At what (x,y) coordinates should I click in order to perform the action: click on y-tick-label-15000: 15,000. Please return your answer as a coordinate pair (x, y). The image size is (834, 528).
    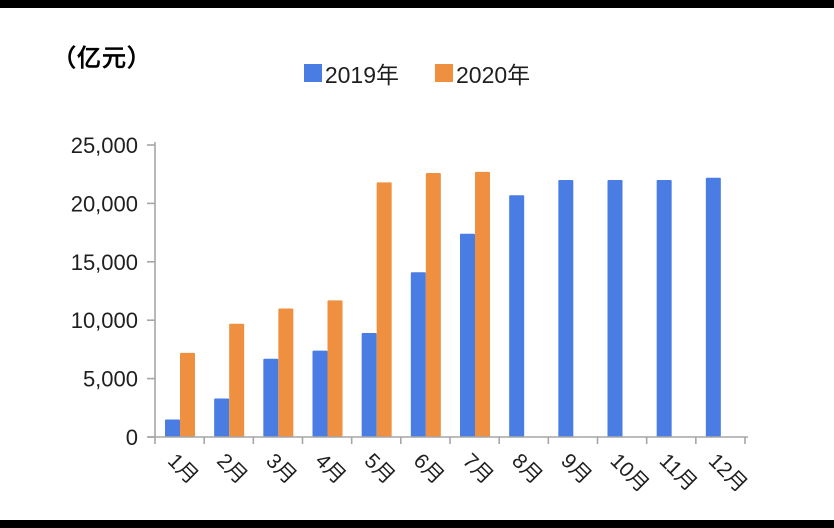
    Looking at the image, I should click on (104, 262).